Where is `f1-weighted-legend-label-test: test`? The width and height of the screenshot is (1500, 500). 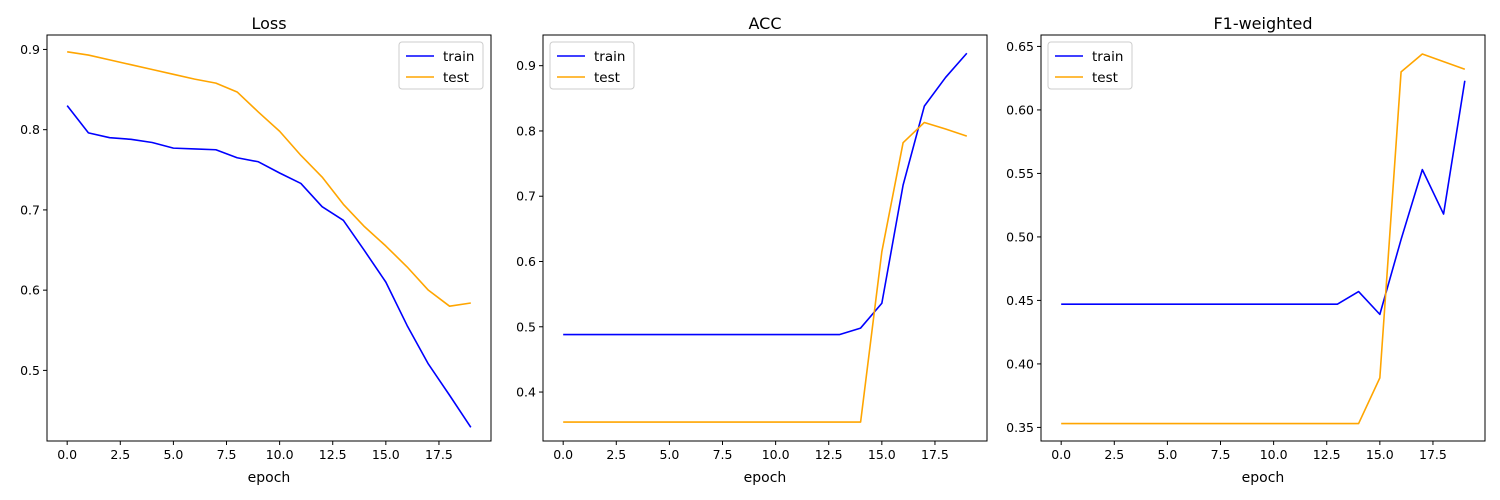
f1-weighted-legend-label-test: test is located at coordinates (1105, 78).